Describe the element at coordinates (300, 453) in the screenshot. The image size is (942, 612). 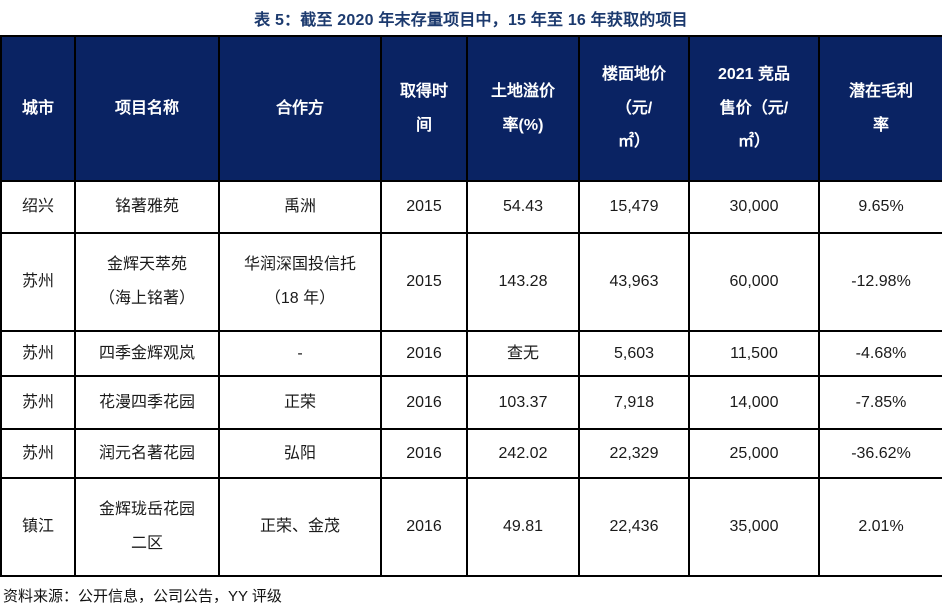
I see `table-cell: 弘阳` at that location.